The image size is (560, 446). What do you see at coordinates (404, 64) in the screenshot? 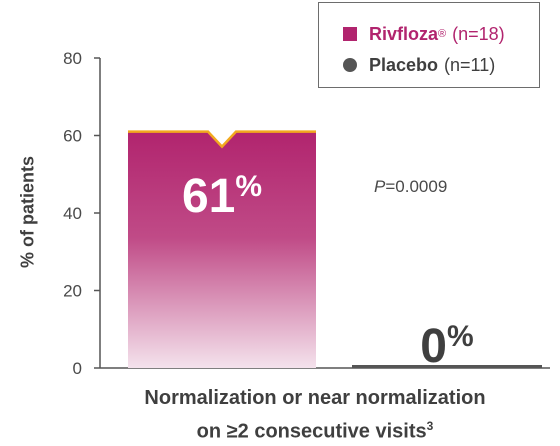
I see `legend-label-placebo: Placebo` at bounding box center [404, 64].